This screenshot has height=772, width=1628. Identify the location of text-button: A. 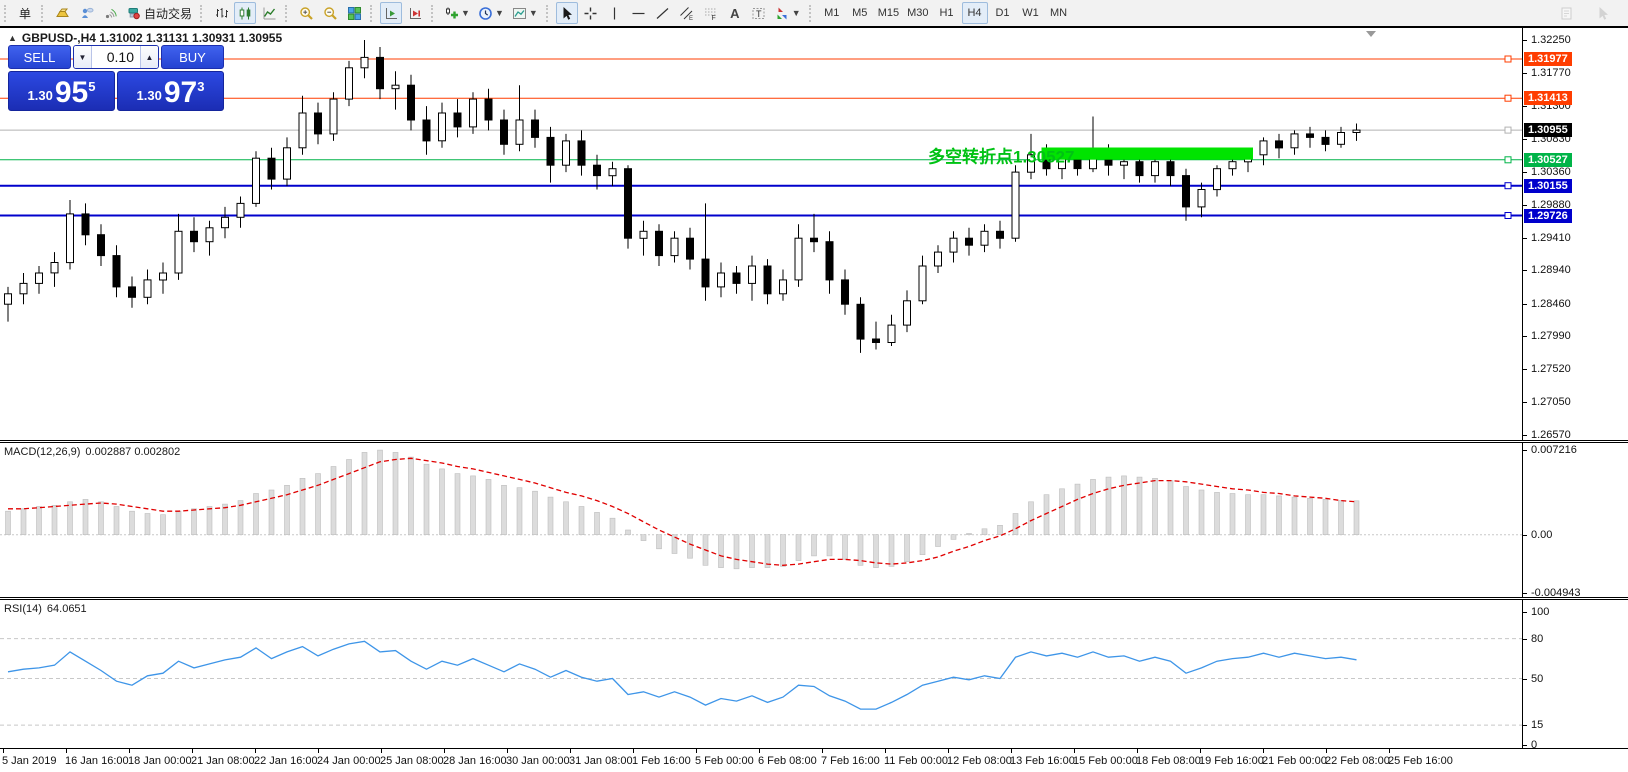
(735, 13).